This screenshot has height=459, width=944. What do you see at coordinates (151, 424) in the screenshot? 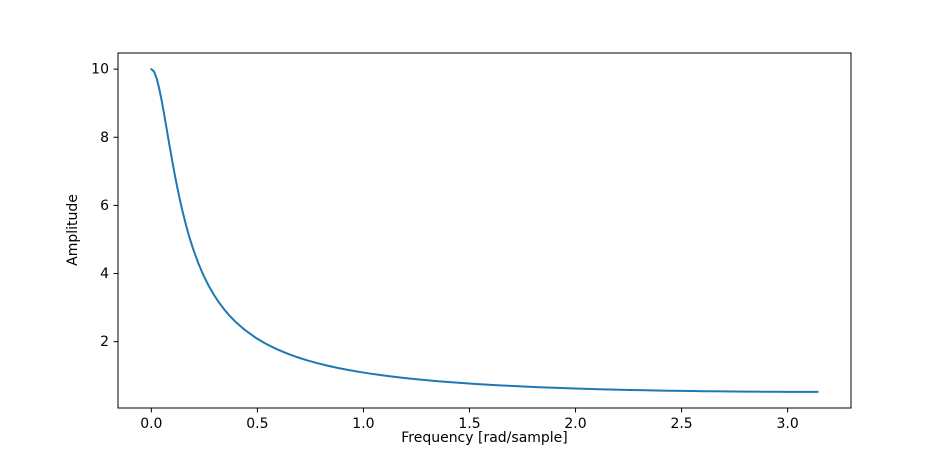
I see `x-tick-label: 0.0` at bounding box center [151, 424].